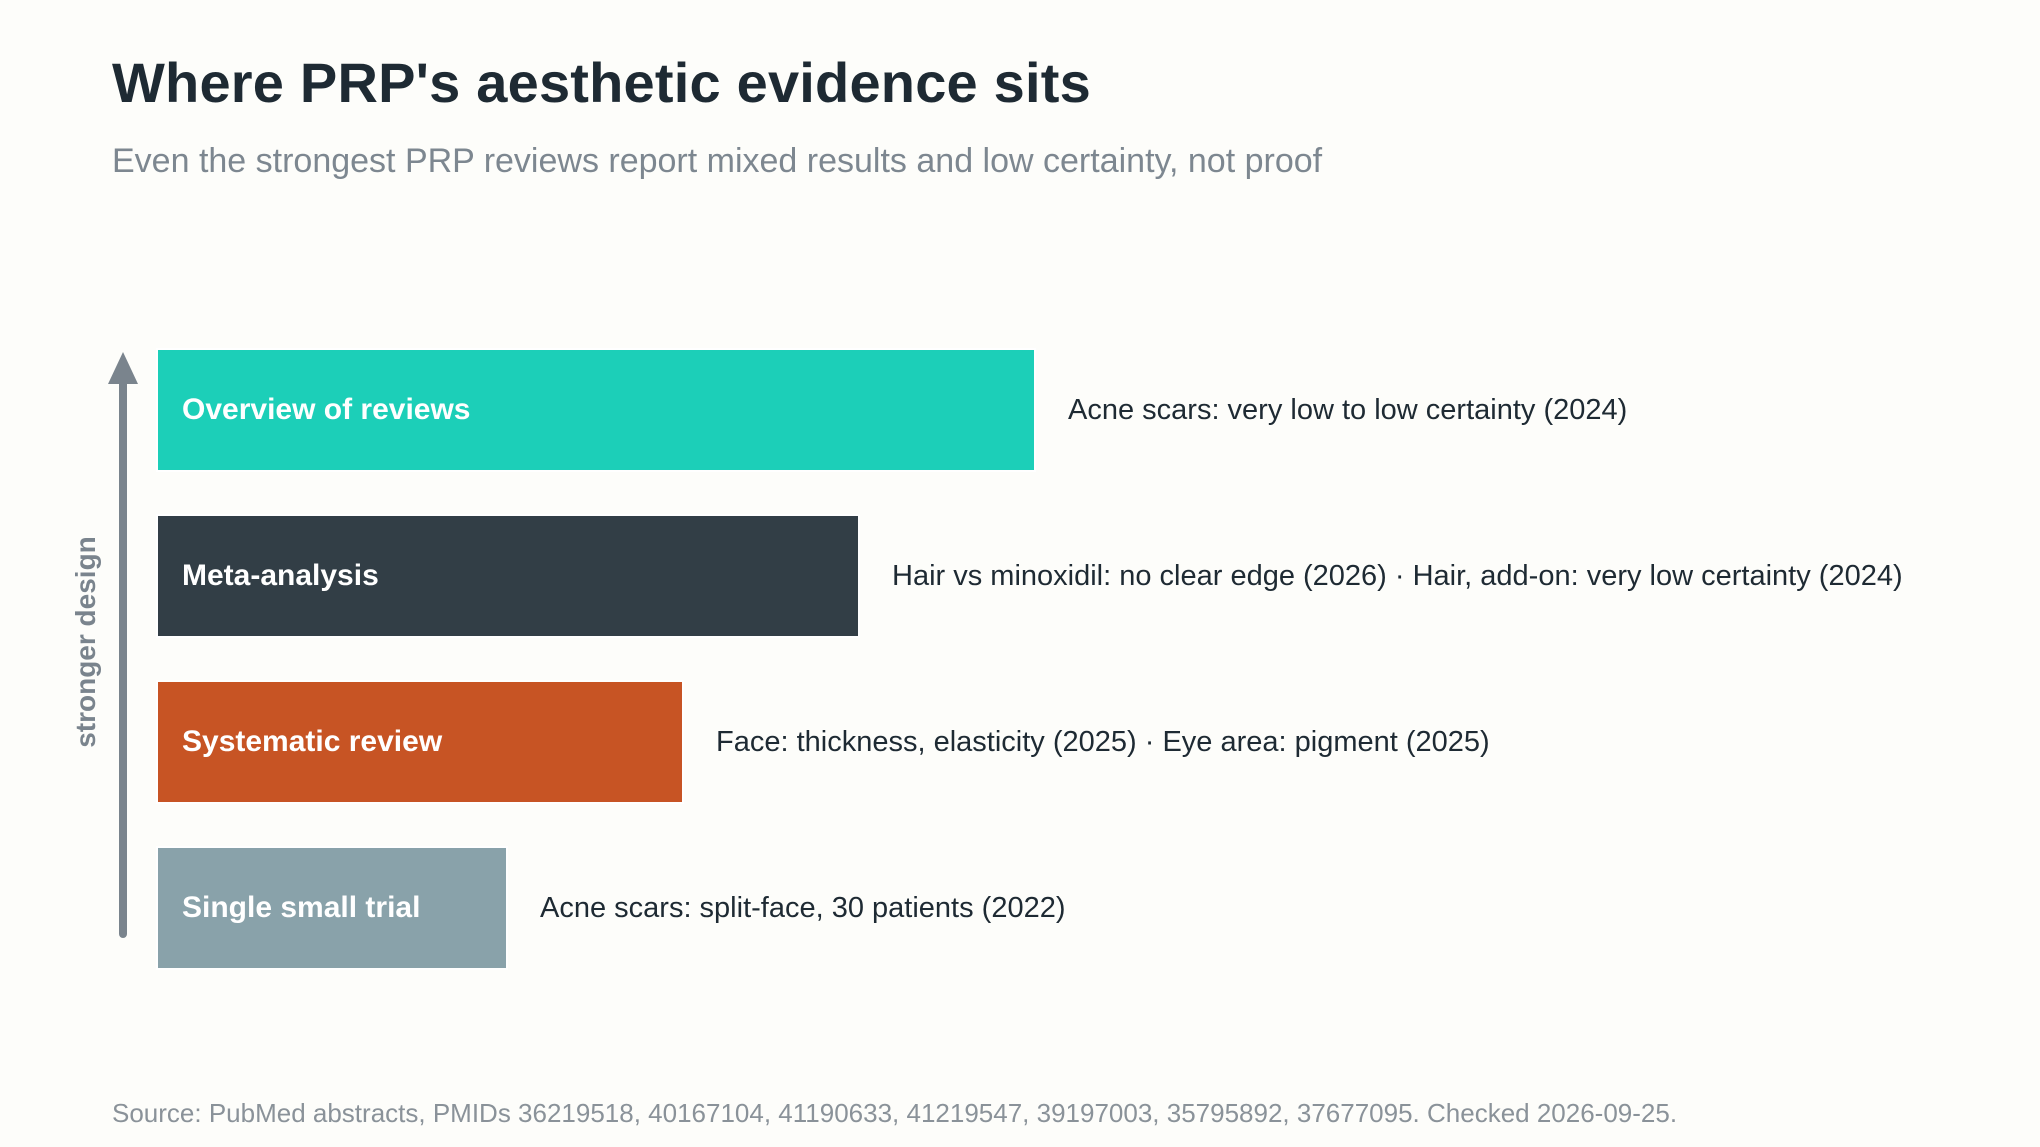  I want to click on bar-label: Single small trial, so click(301, 907).